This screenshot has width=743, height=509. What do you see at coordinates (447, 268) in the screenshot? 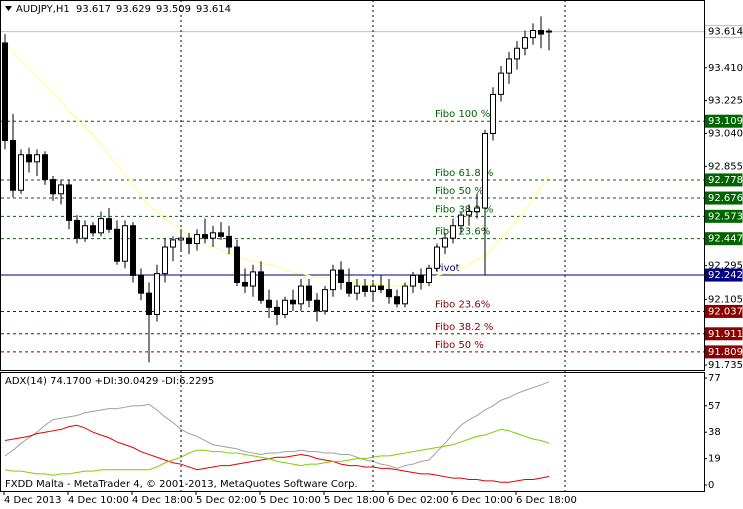
I see `level-label: Pivot` at bounding box center [447, 268].